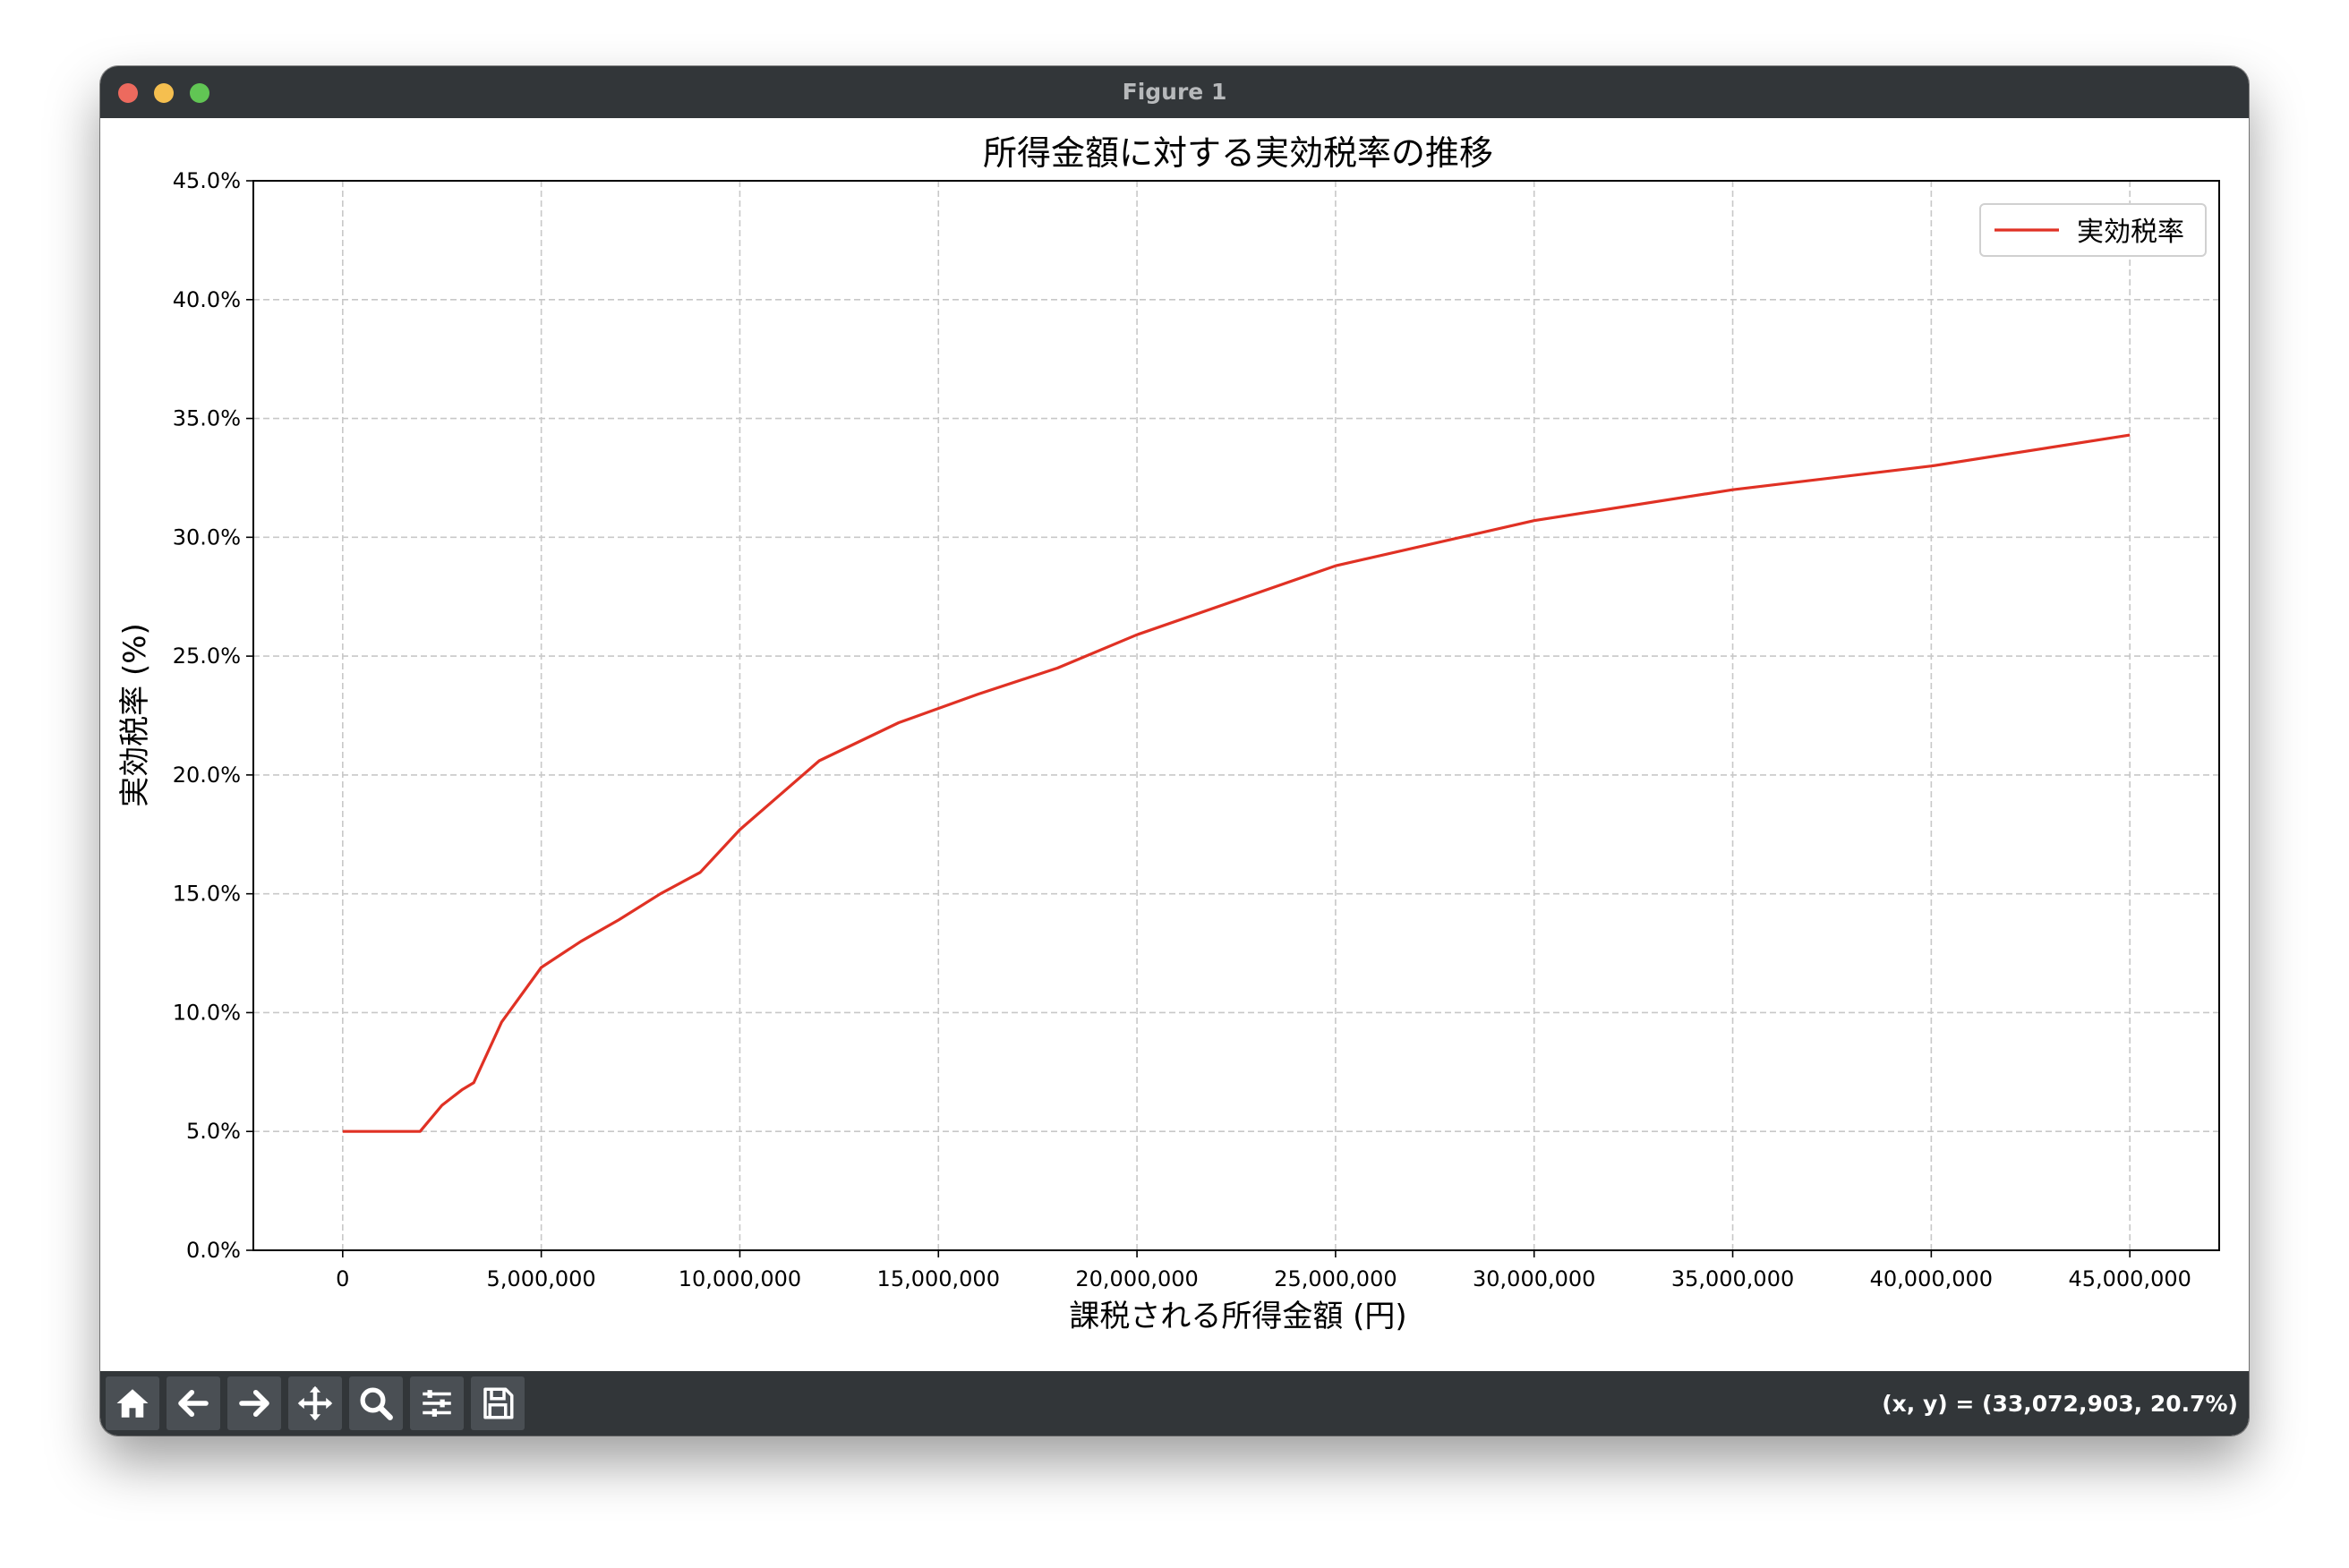 The width and height of the screenshot is (2349, 1568). Describe the element at coordinates (207, 775) in the screenshot. I see `y-tick-label: 20.0%` at that location.